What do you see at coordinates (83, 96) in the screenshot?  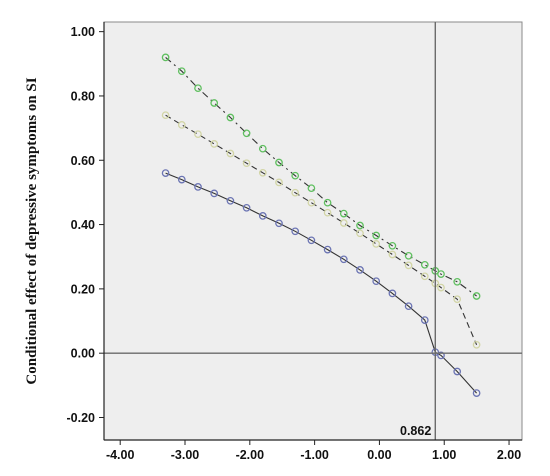 I see `y-tick-label: 0.80` at bounding box center [83, 96].